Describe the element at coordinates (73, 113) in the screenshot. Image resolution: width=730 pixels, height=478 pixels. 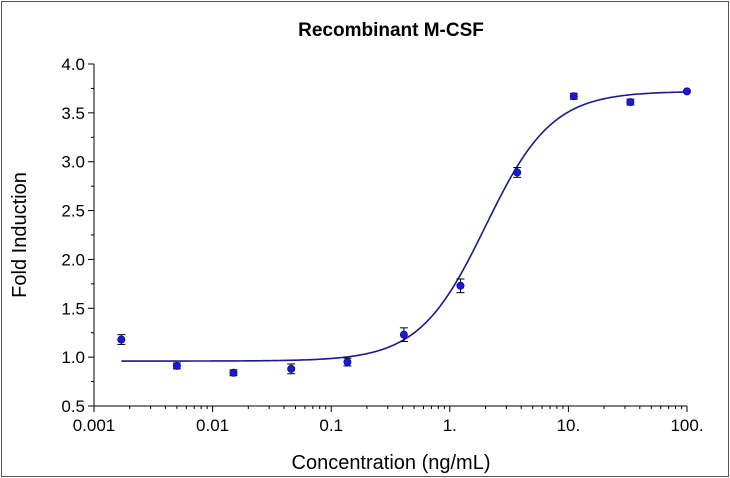
I see `y-tick-label: 3.5` at that location.